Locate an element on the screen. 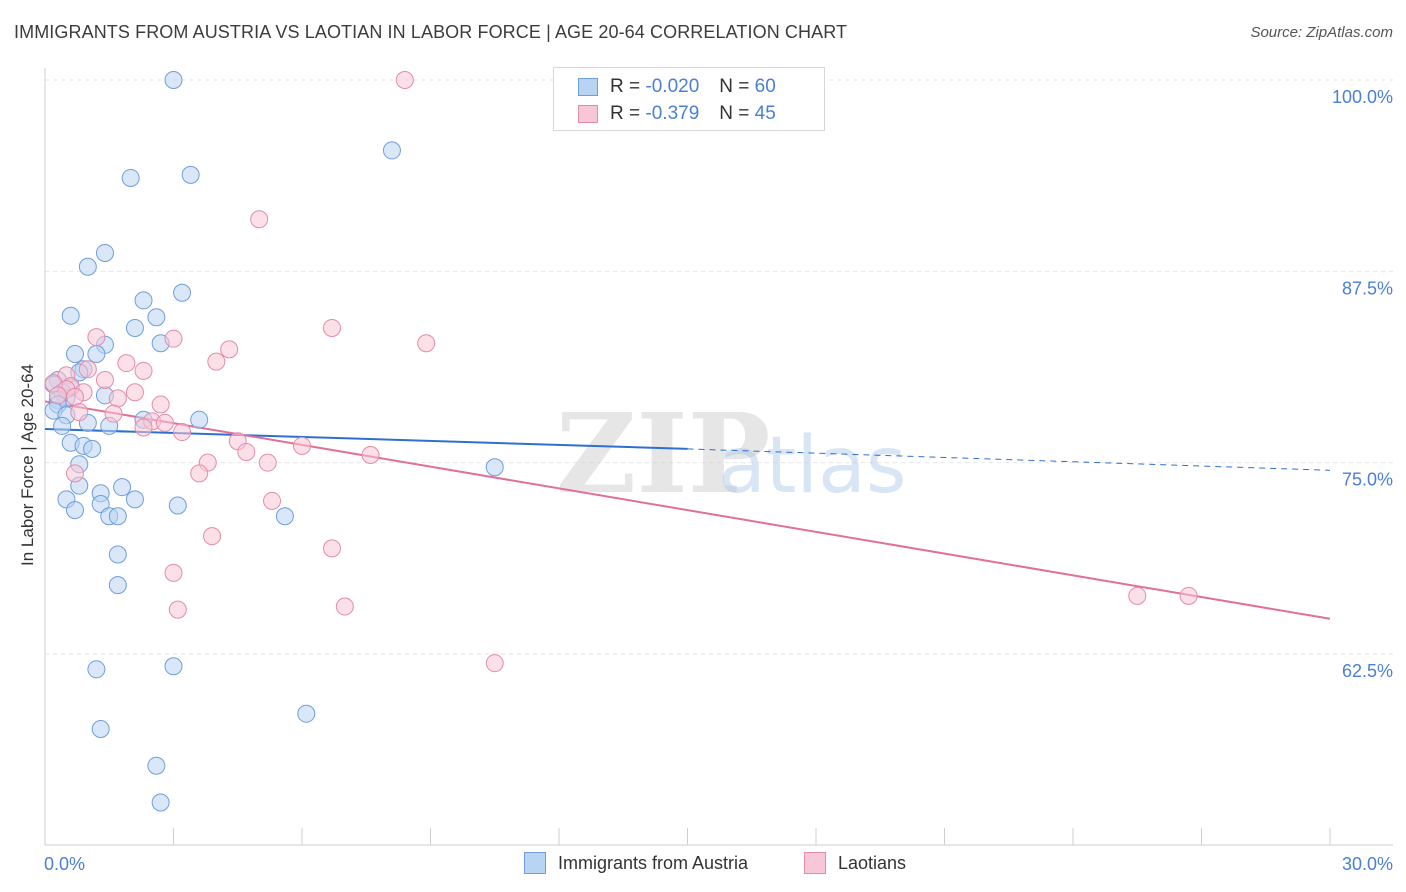  correlation-legend: R = -0.020 N = 60 R = -0.379 N = 45 is located at coordinates (689, 99).